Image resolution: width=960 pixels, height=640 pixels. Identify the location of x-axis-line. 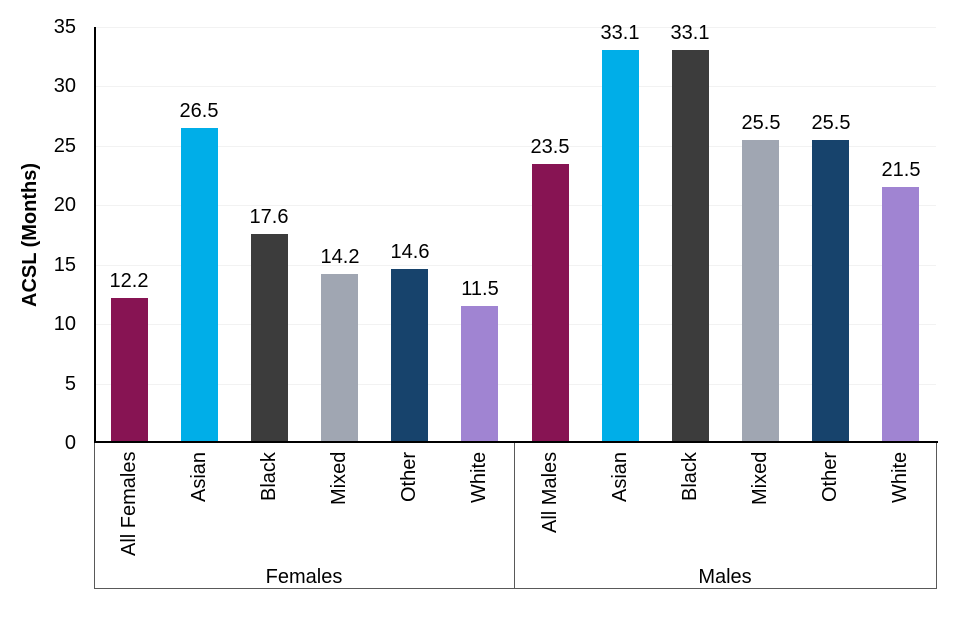
(516, 442).